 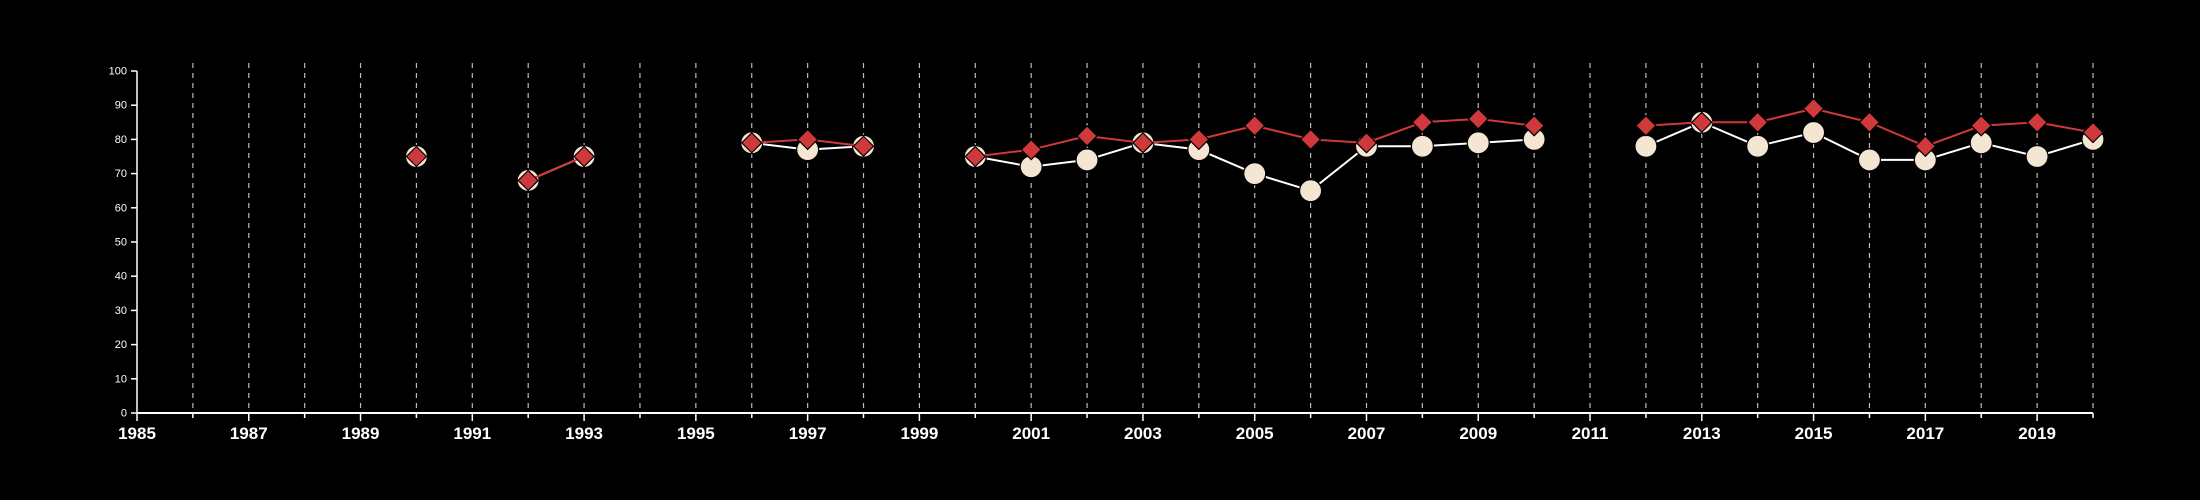 I want to click on x-tick-label: 1985, so click(x=137, y=433).